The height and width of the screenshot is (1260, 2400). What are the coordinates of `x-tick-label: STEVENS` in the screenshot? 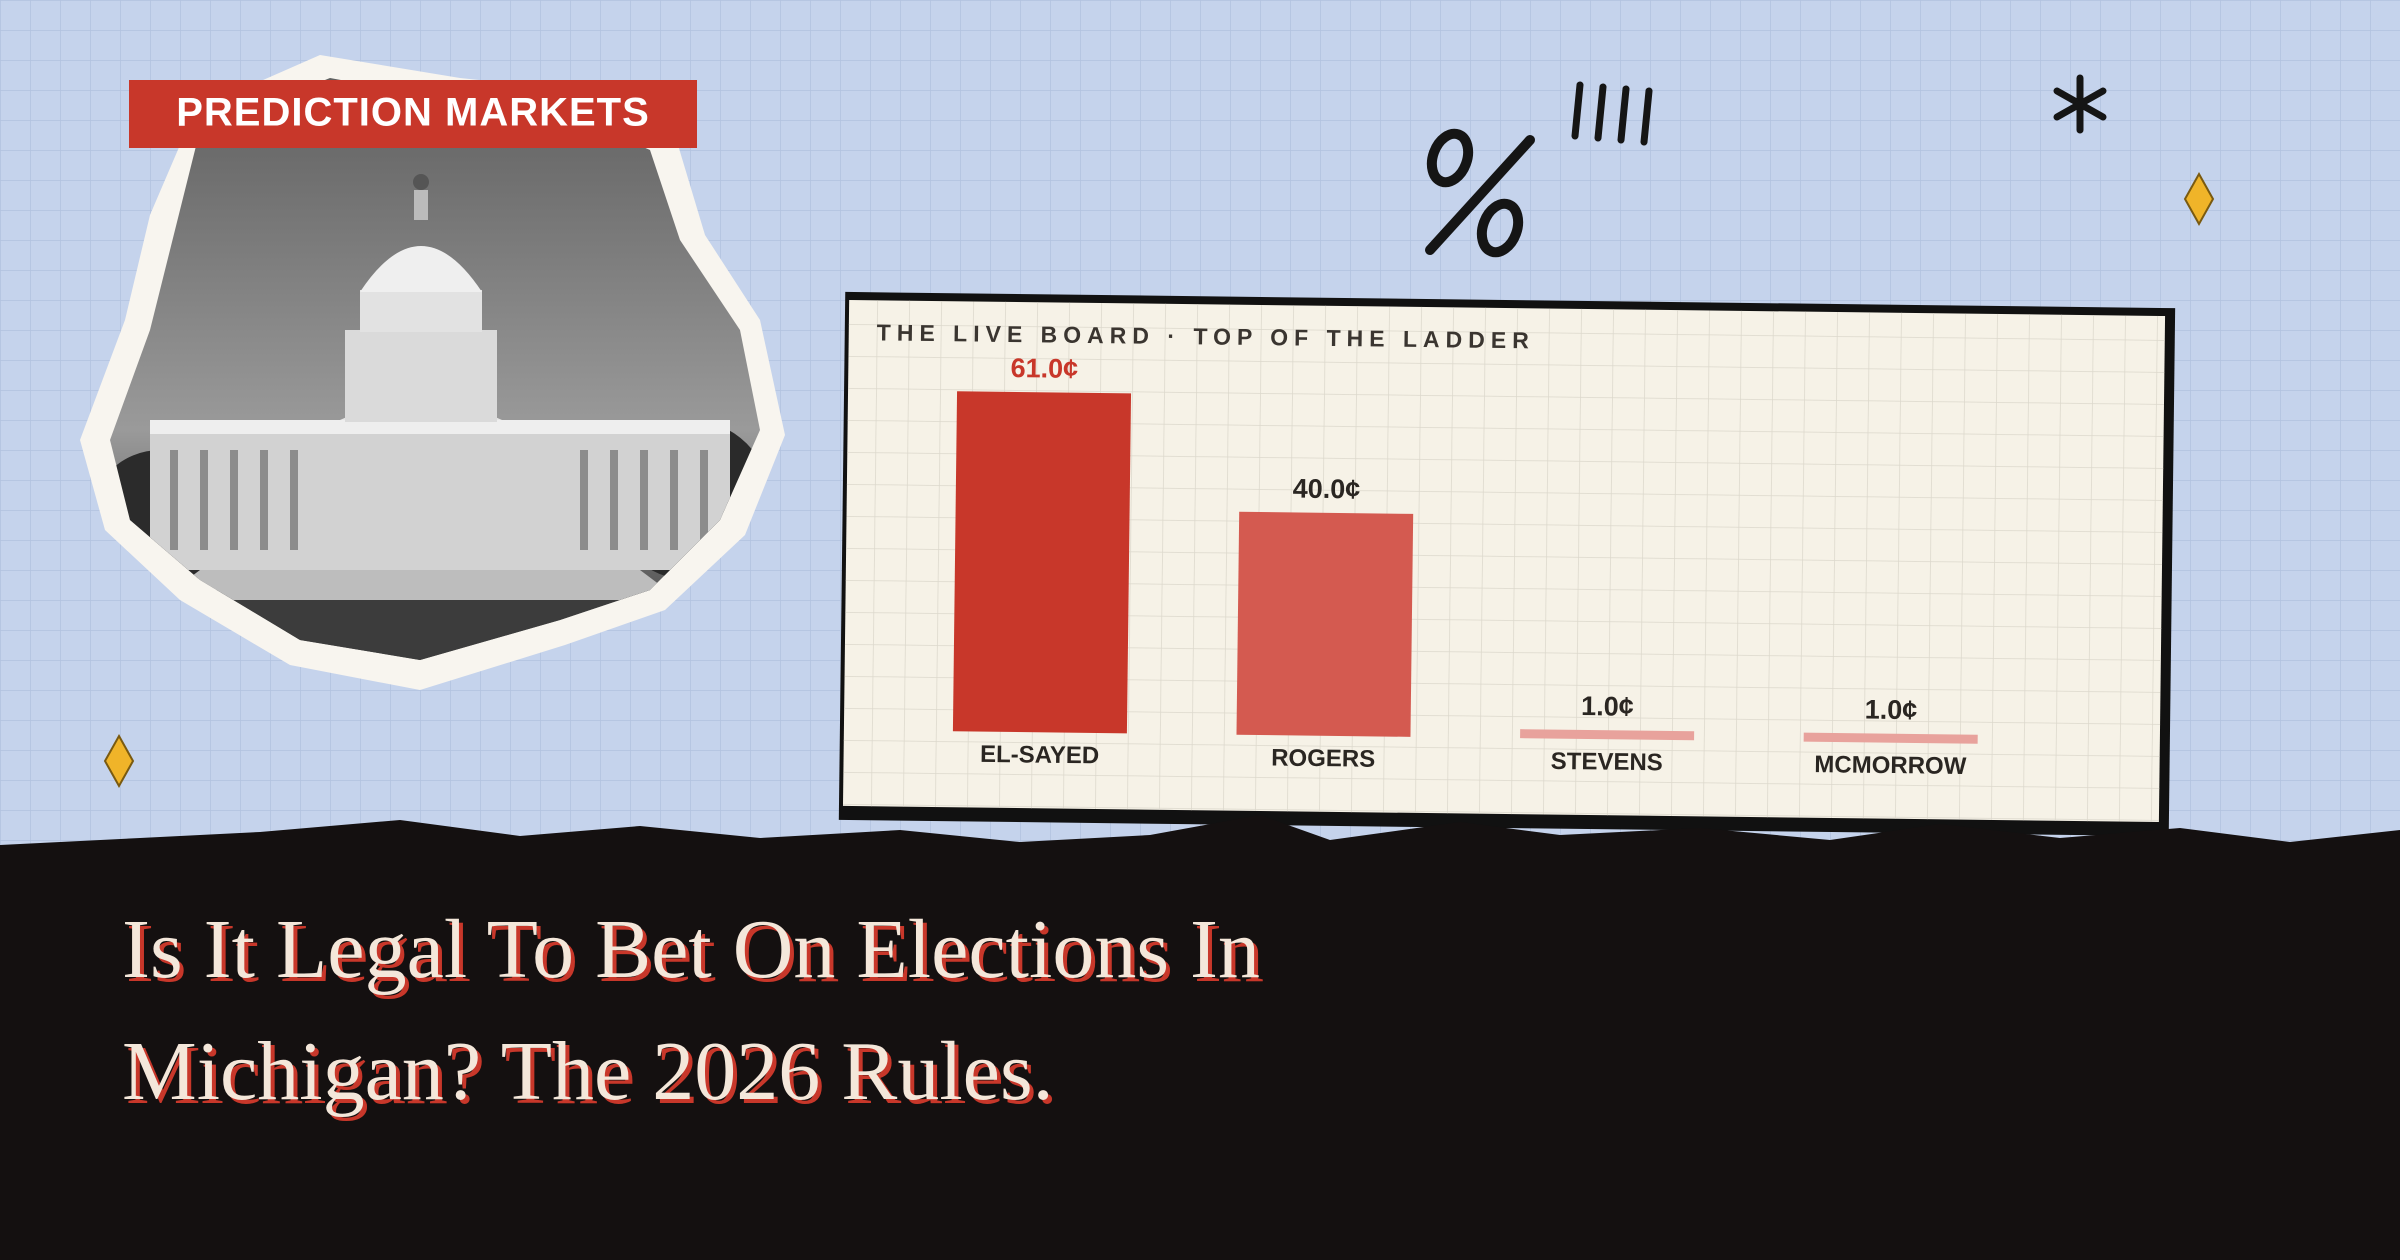 It's located at (1607, 762).